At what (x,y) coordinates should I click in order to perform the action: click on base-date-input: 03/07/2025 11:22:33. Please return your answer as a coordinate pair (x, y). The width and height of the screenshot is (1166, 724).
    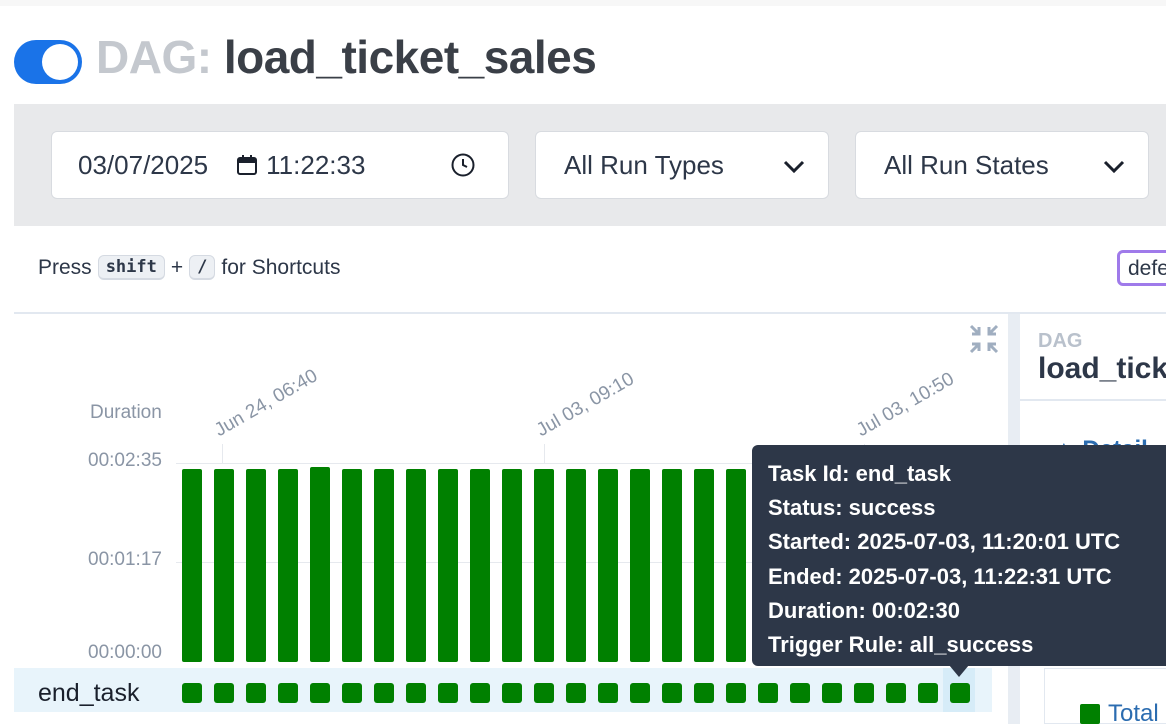
    Looking at the image, I should click on (280, 165).